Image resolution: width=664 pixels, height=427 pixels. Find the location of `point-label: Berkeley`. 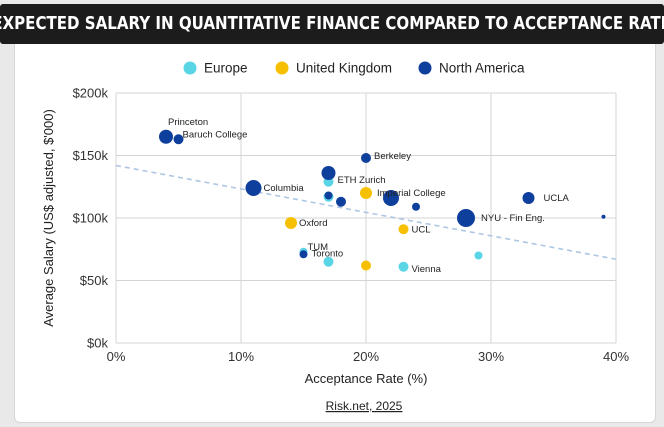

point-label: Berkeley is located at coordinates (392, 156).